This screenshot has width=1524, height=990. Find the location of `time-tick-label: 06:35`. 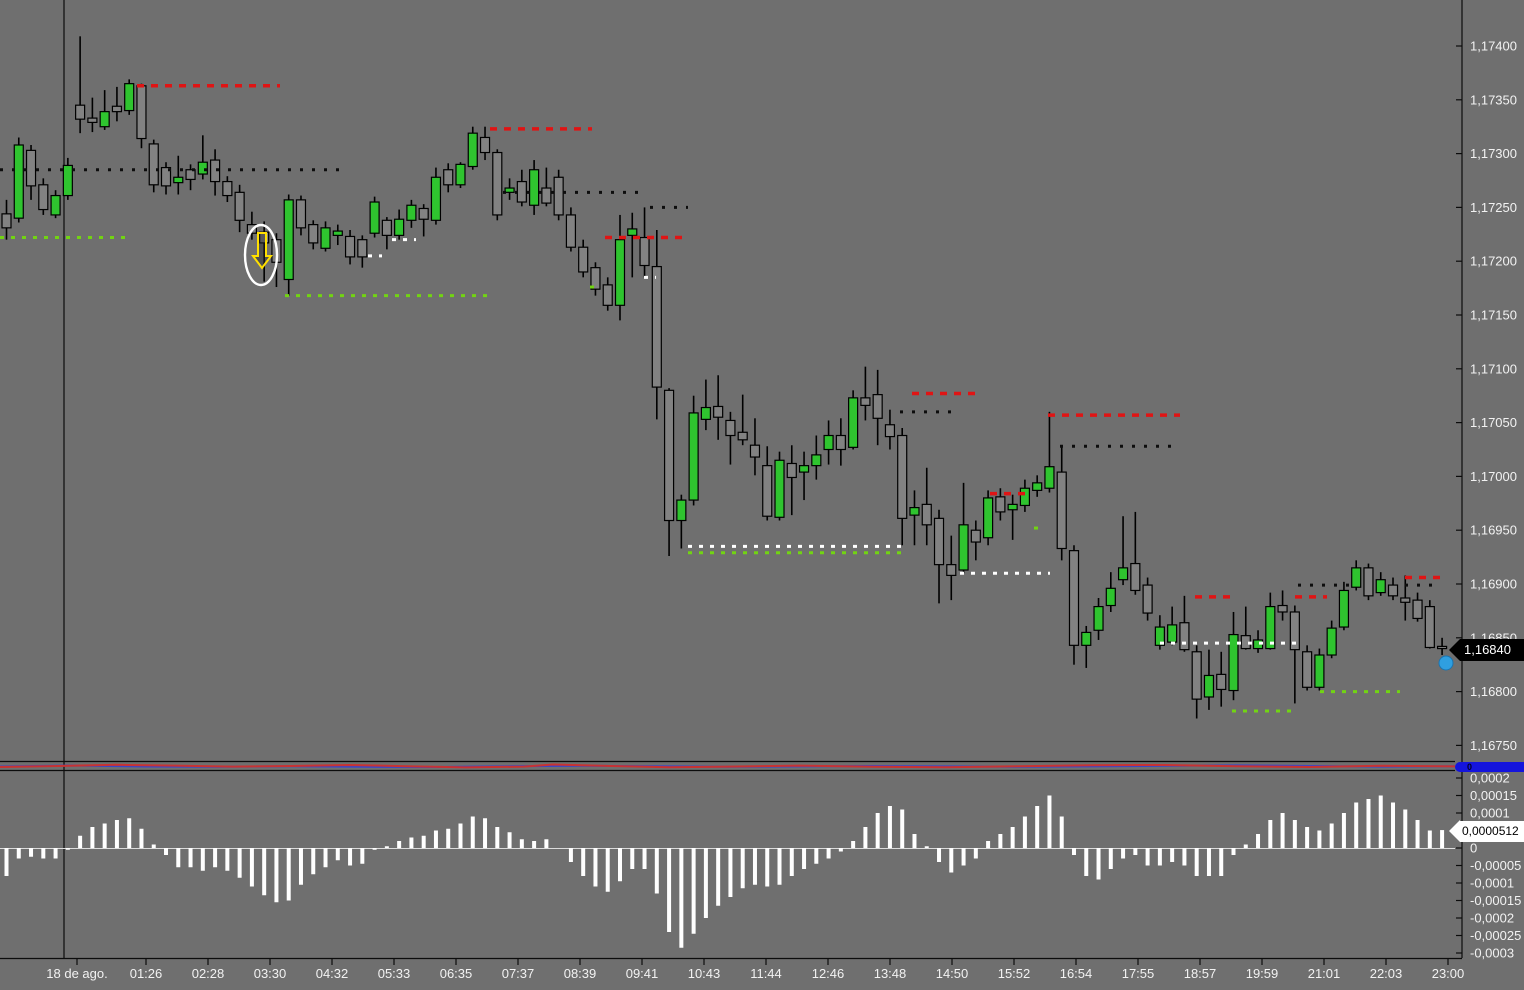

time-tick-label: 06:35 is located at coordinates (456, 973).